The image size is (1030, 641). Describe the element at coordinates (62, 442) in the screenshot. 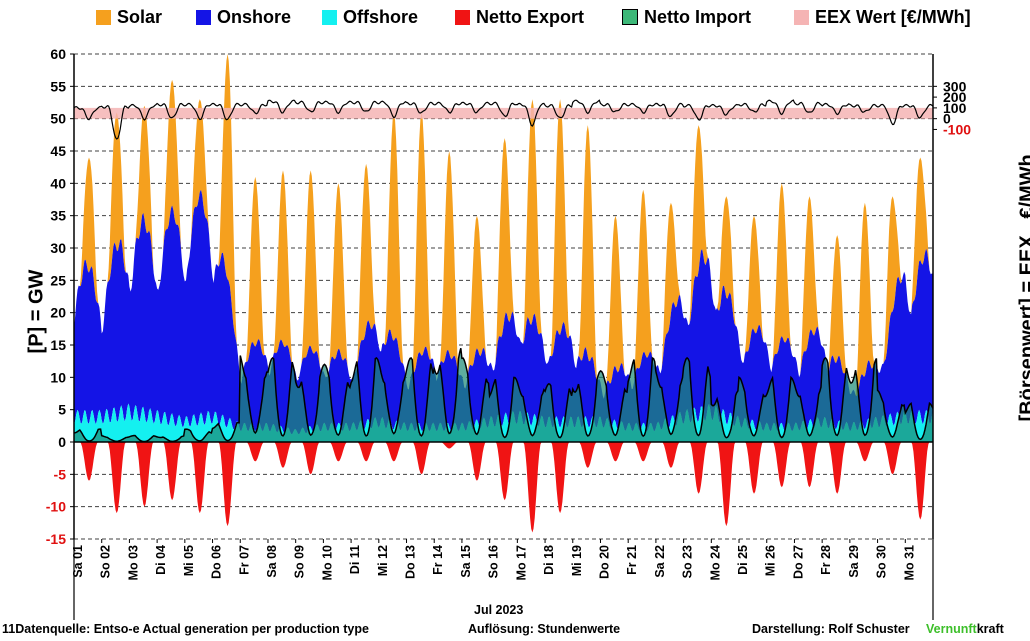

I see `y-tick-label-left: 0` at that location.